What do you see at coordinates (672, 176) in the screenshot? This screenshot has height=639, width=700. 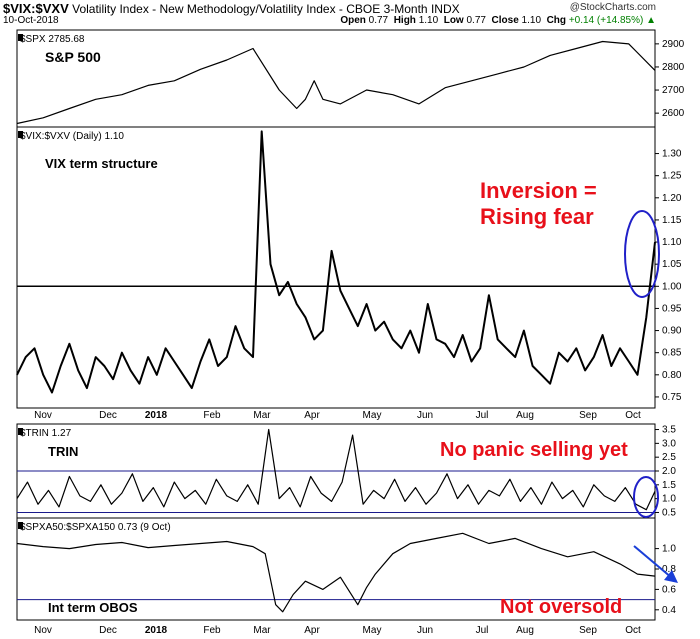 I see `y-tick-label: 1.25` at bounding box center [672, 176].